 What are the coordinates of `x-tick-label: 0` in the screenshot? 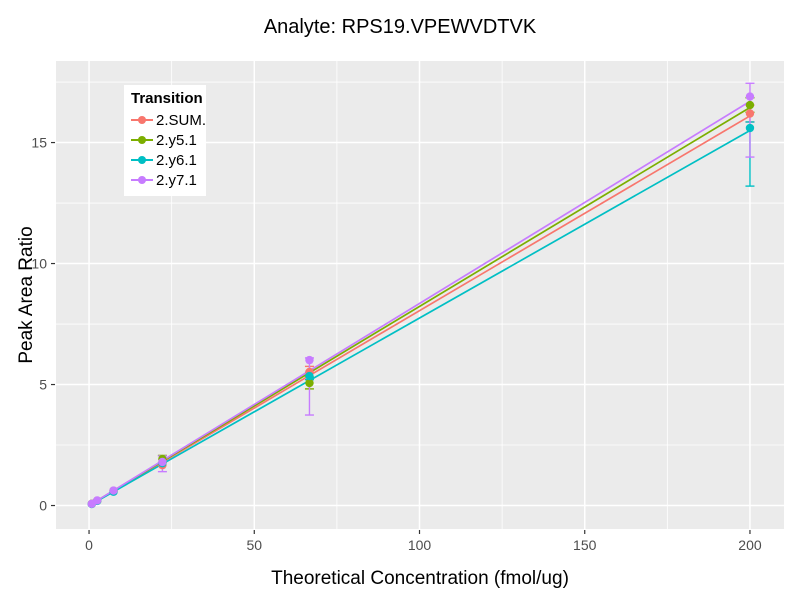 It's located at (89, 545).